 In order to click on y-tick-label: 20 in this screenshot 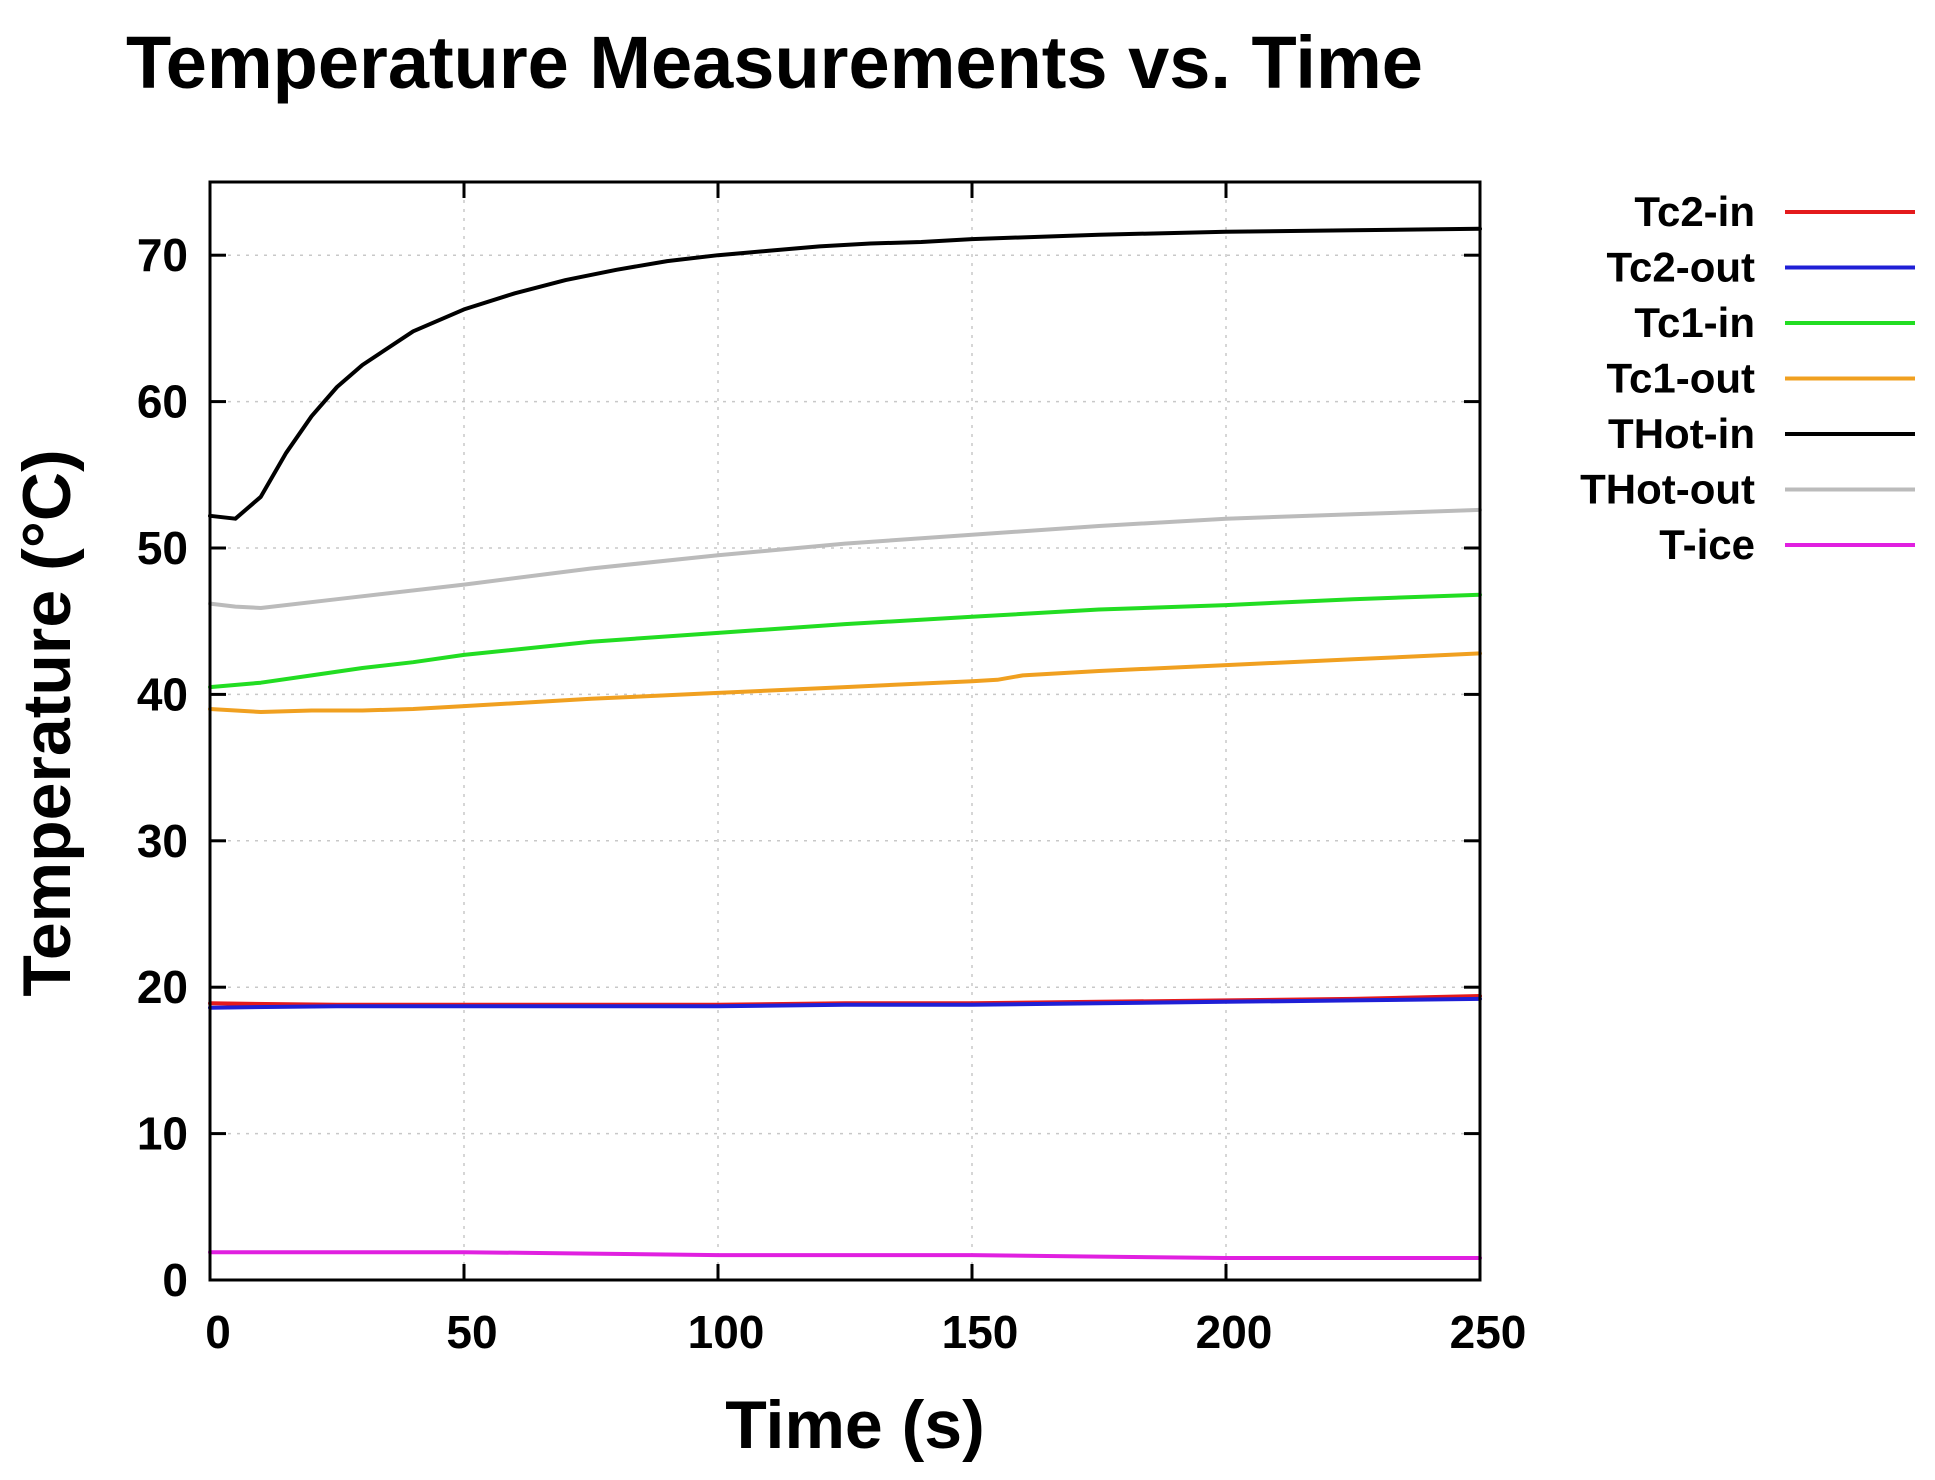, I will do `click(162, 987)`.